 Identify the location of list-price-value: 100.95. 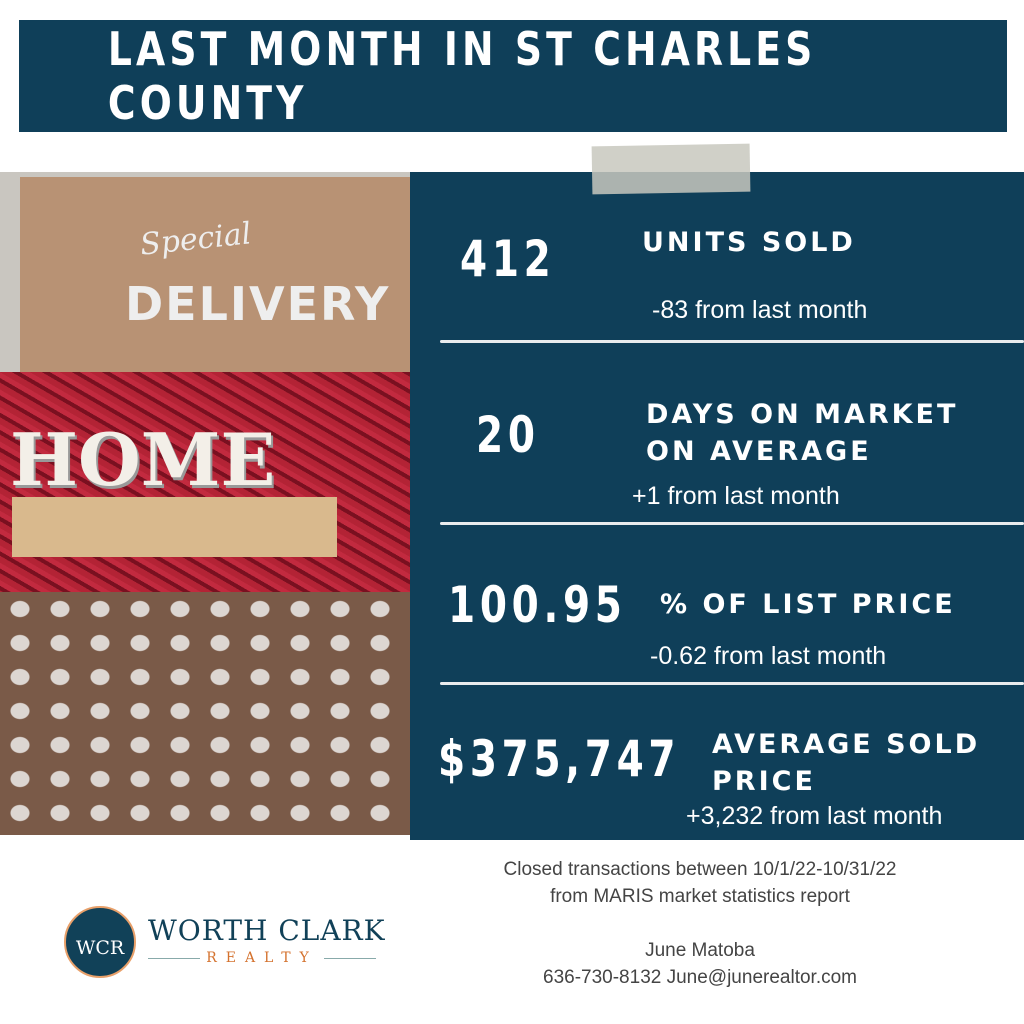
(537, 605).